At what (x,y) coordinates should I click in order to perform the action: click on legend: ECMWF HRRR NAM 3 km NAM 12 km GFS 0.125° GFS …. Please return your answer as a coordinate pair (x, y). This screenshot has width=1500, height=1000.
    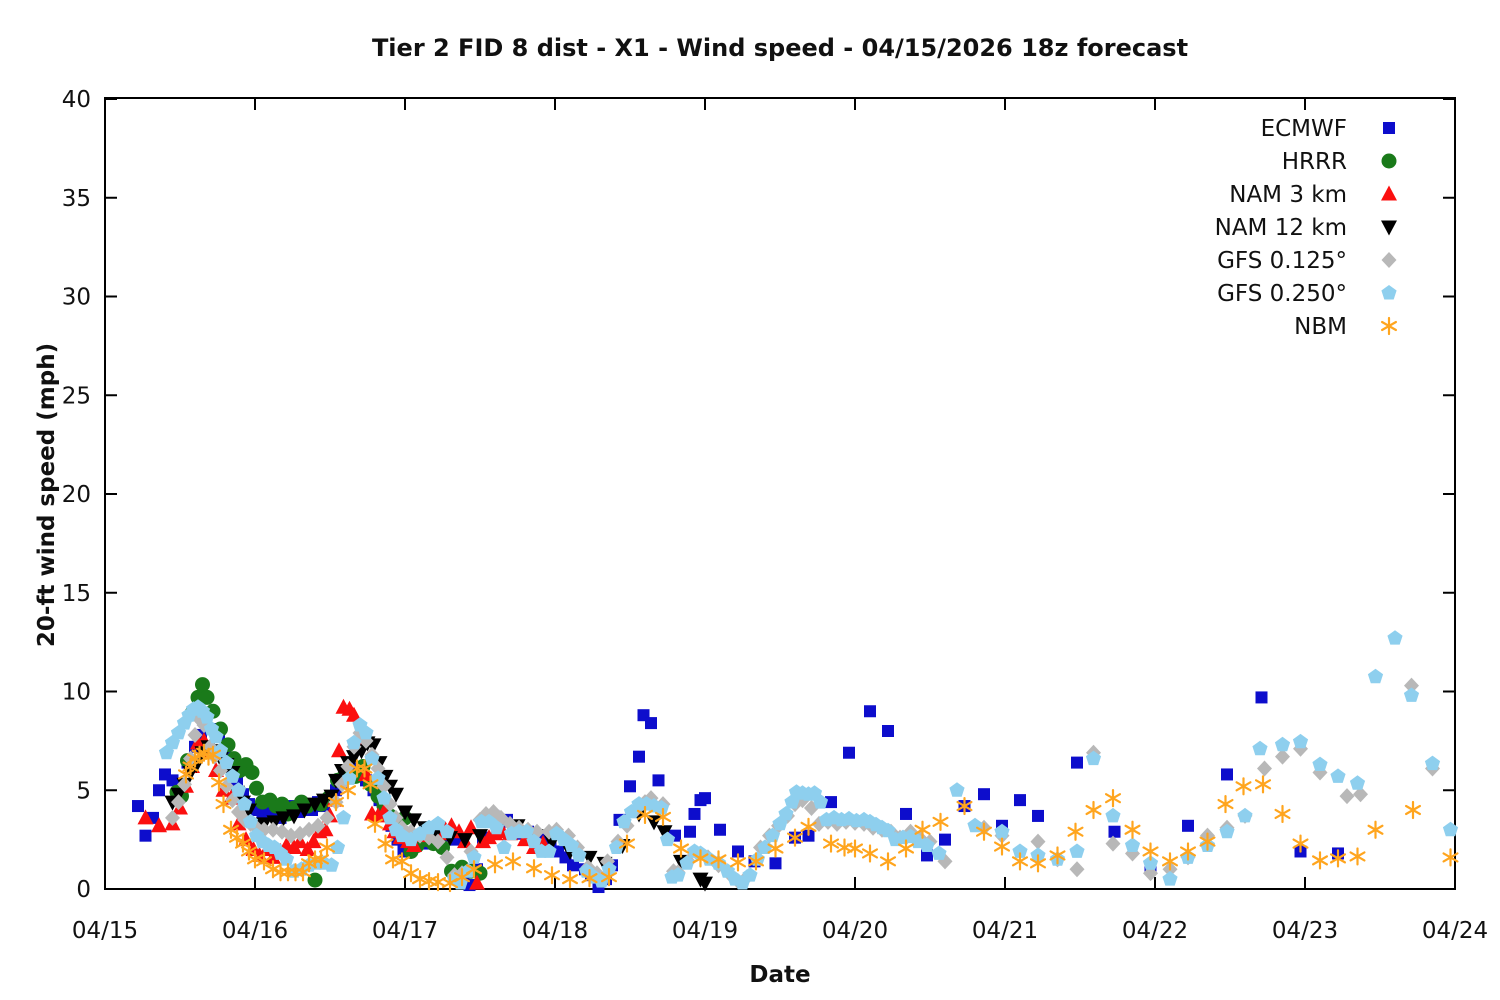
    Looking at the image, I should click on (1306, 228).